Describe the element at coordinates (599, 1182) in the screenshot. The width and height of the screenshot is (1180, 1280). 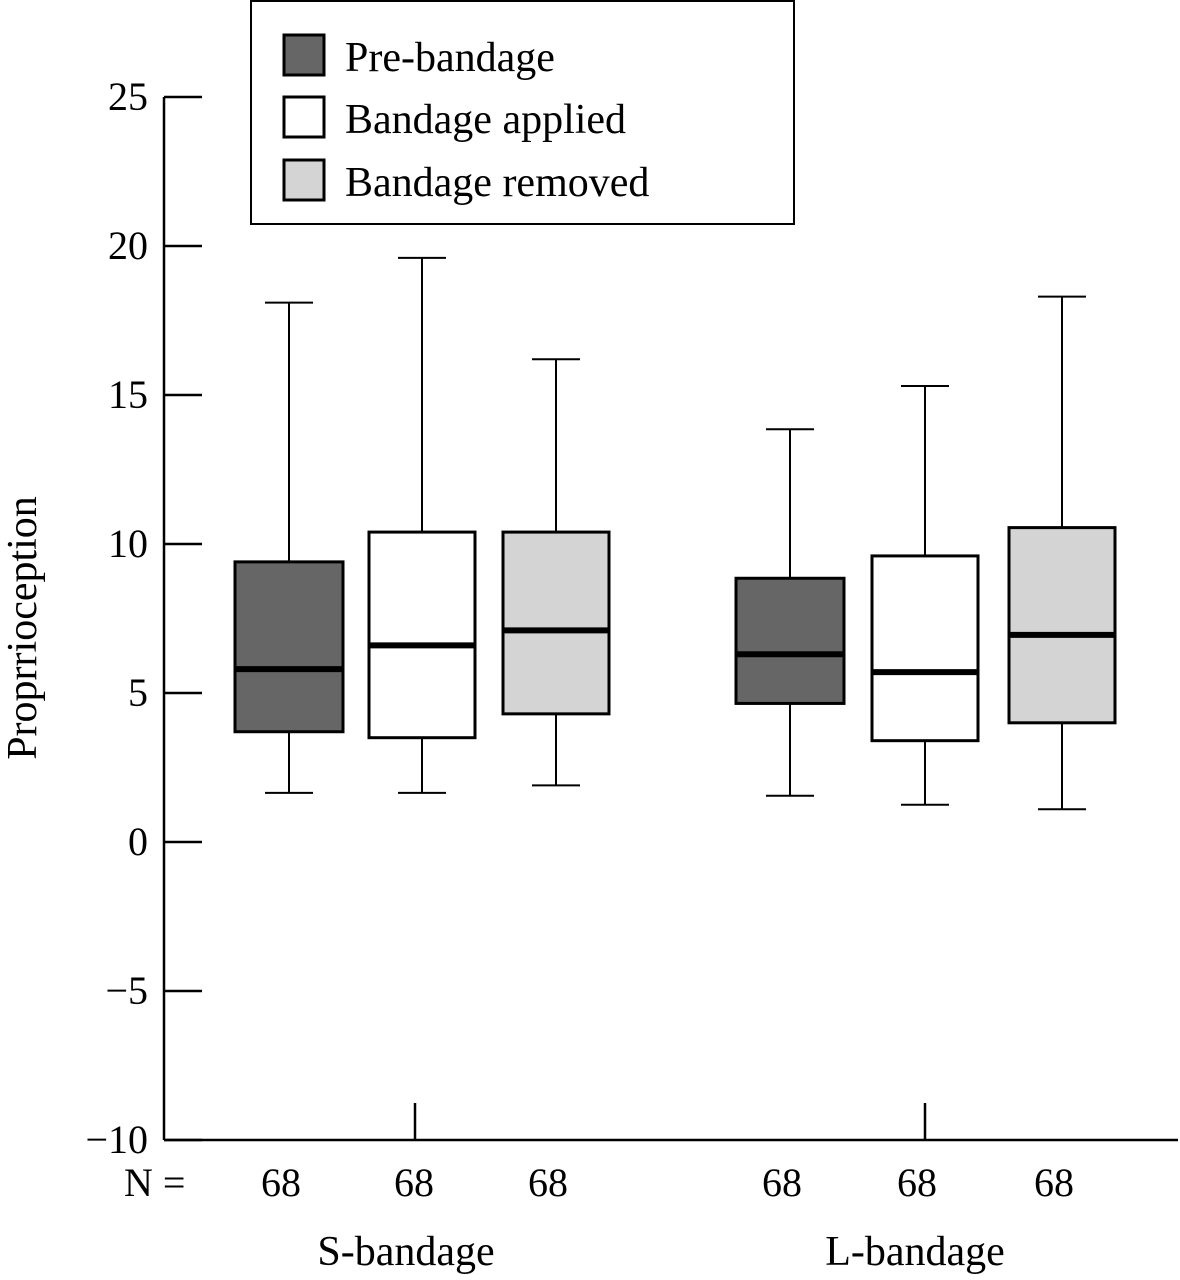
I see `n-labels: N = 68 68 68 68 68 68` at that location.